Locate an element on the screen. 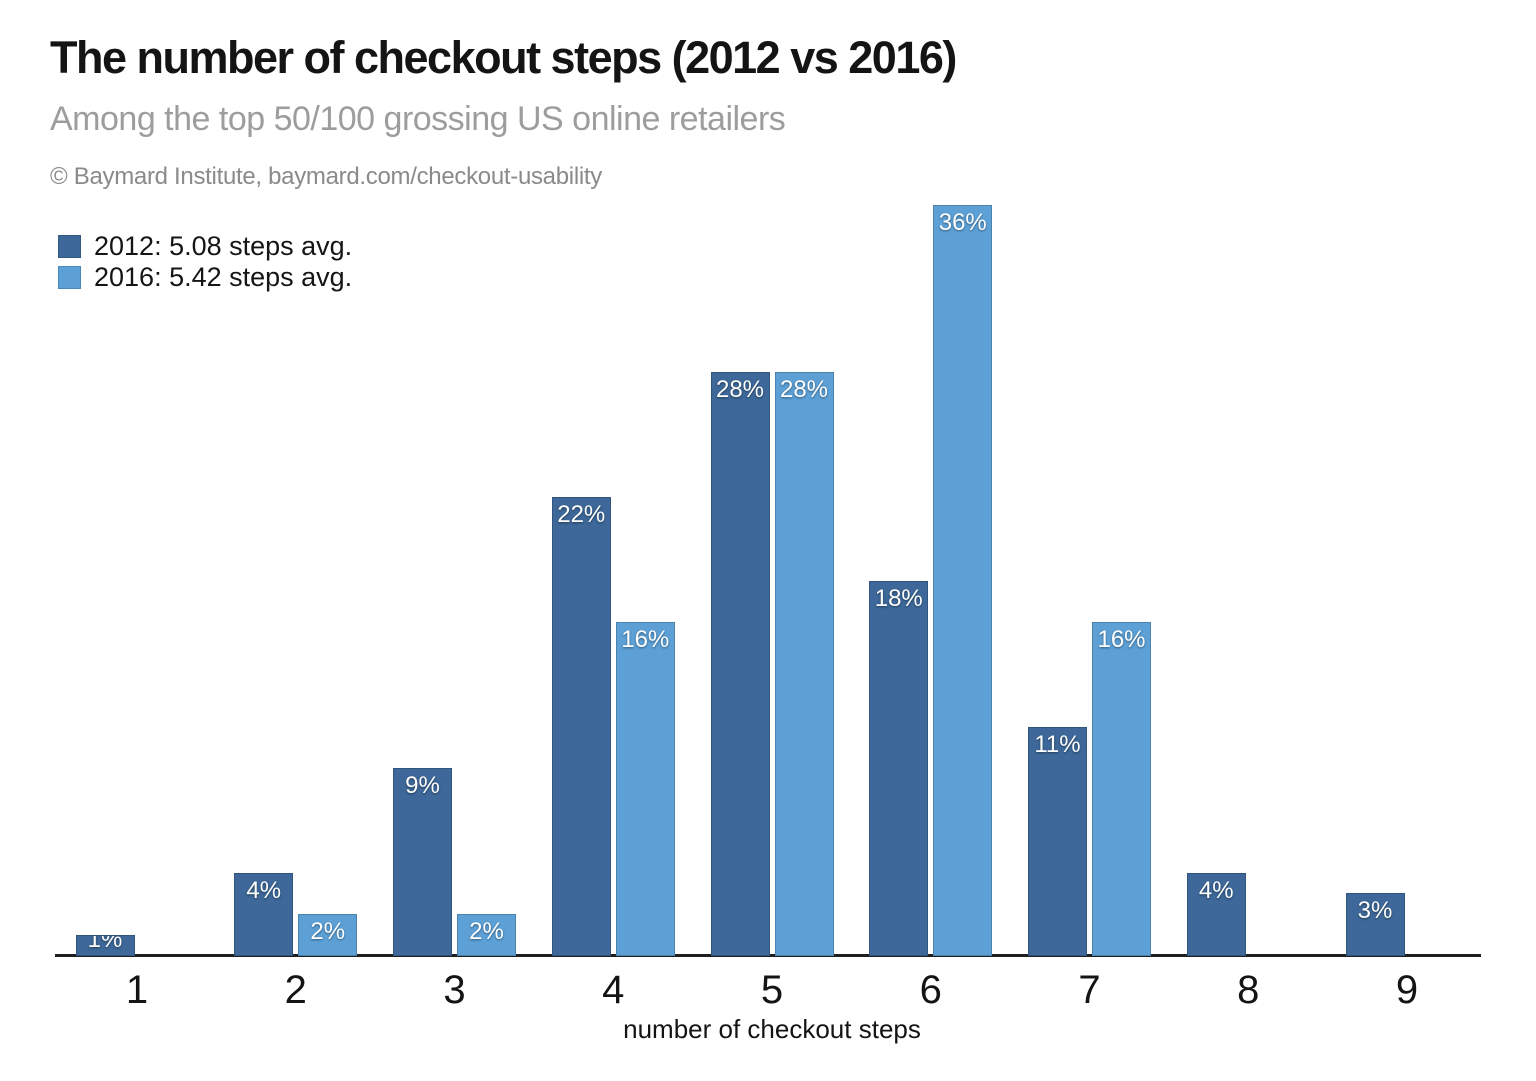  legend-label-2012: 2012: 5.08 steps avg. is located at coordinates (223, 246).